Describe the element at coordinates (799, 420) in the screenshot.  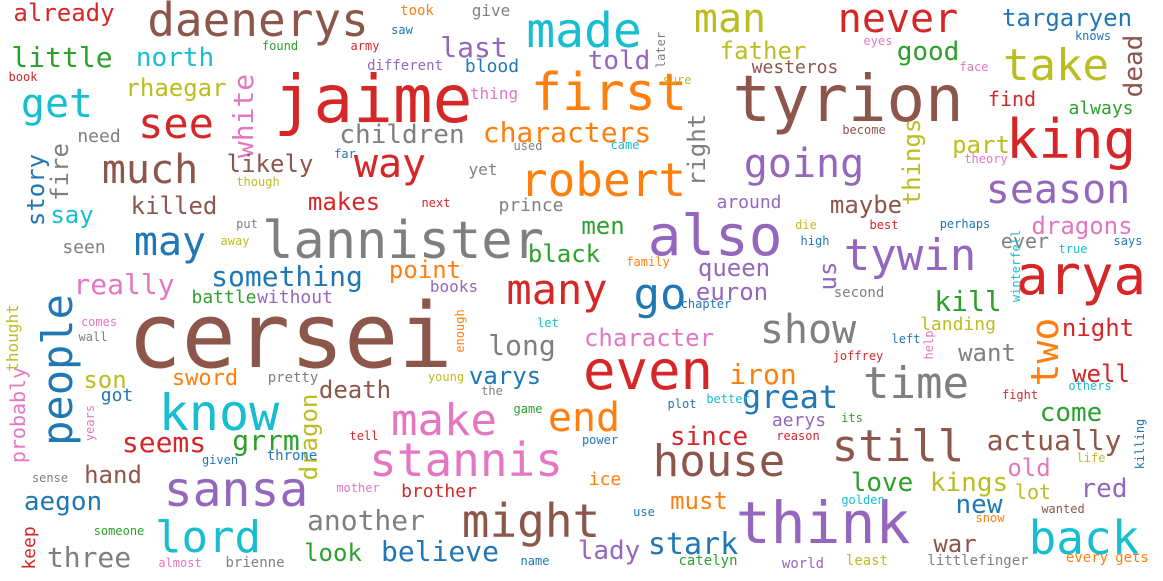
I see `word-aerys: aerys` at that location.